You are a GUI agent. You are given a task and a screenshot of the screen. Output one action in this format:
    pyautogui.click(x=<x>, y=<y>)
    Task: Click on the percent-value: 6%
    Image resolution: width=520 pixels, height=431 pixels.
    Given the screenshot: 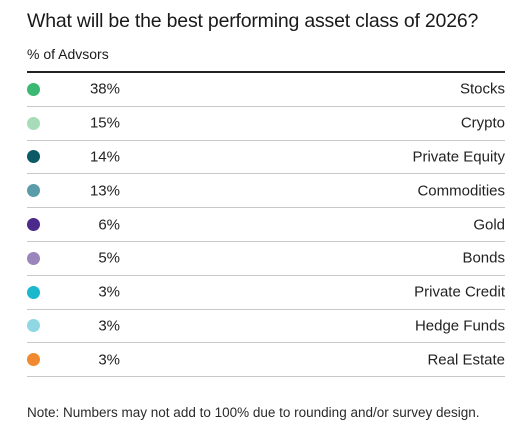 What is the action you would take?
    pyautogui.click(x=109, y=225)
    